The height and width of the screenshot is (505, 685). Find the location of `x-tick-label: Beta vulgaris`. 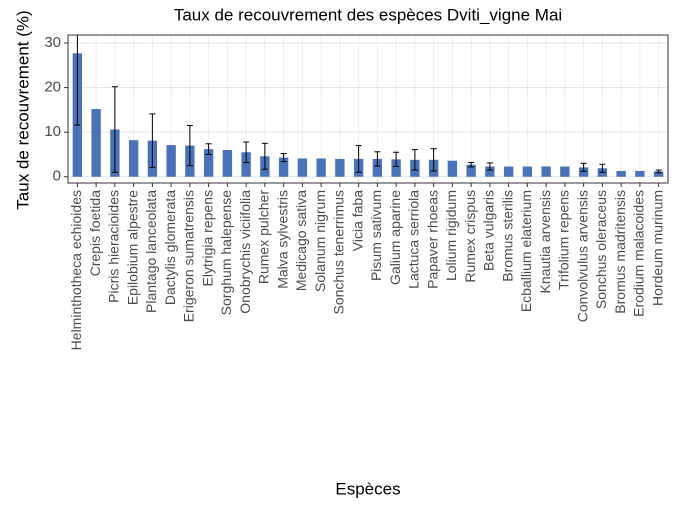

x-tick-label: Beta vulgaris is located at coordinates (489, 230).